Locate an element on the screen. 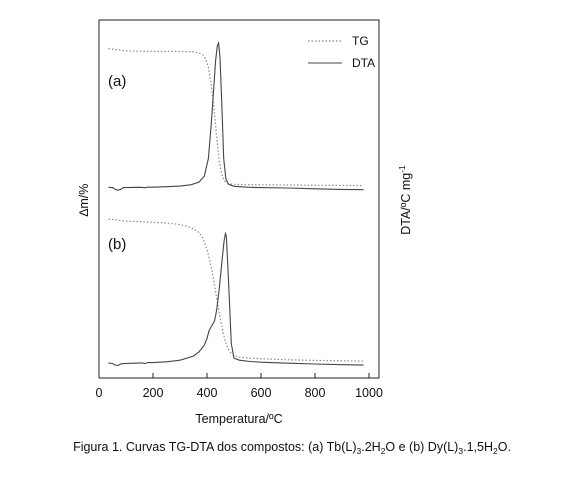 Image resolution: width=584 pixels, height=480 pixels. series-tg-panel-b is located at coordinates (236, 290).